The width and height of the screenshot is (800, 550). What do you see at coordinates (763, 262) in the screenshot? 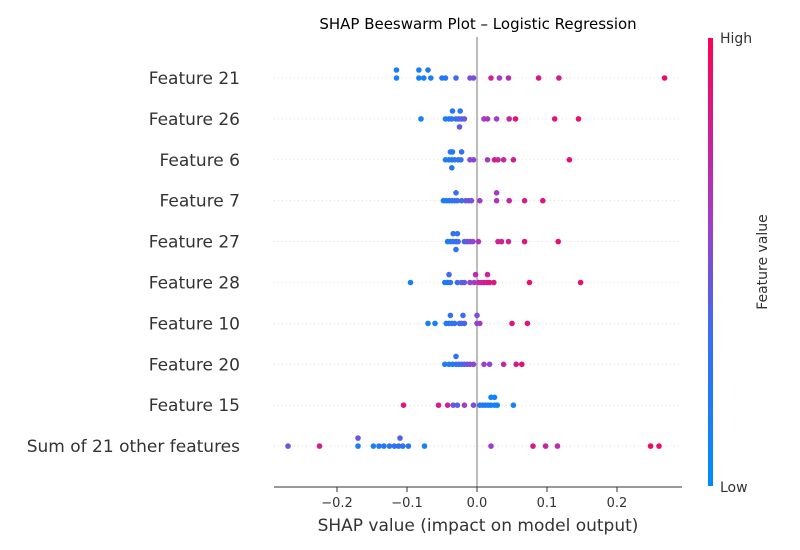
I see `colorbar-title: Feature value` at bounding box center [763, 262].